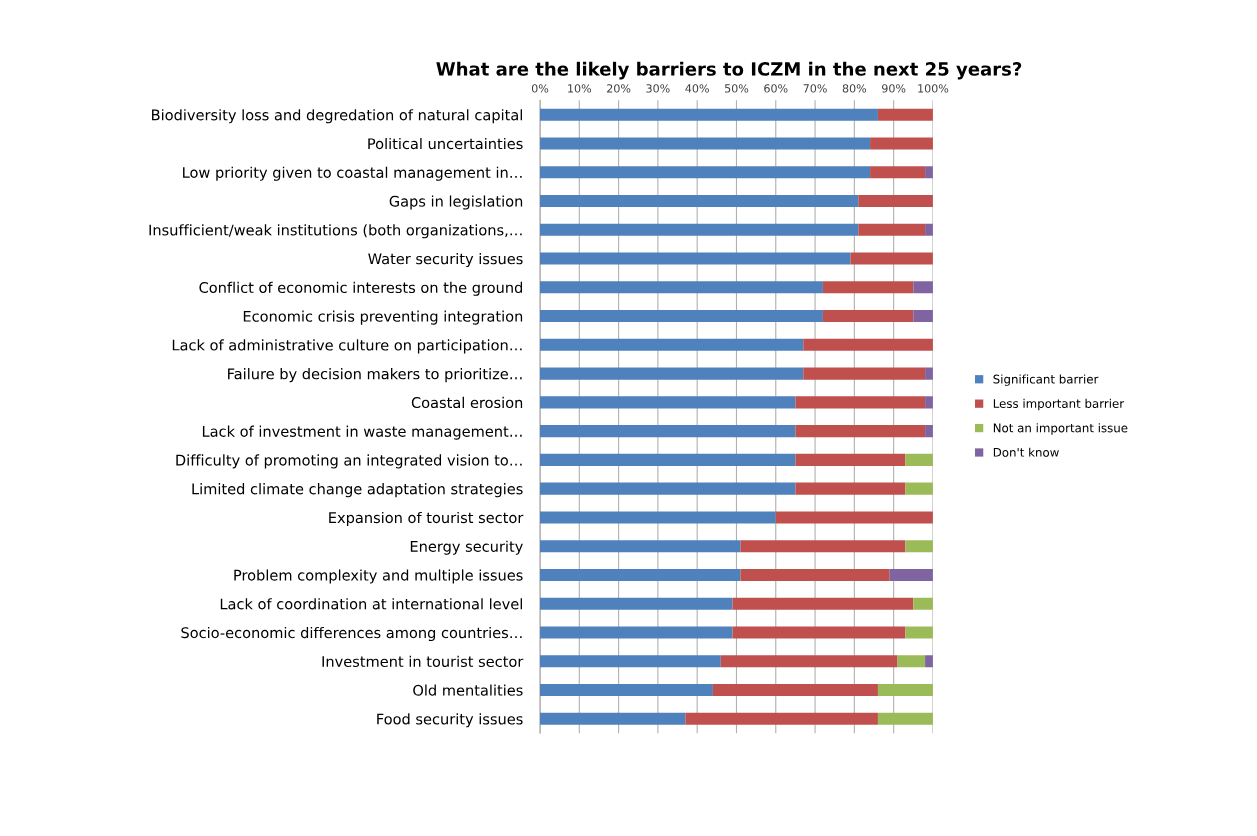 This screenshot has height=836, width=1257. What do you see at coordinates (383, 317) in the screenshot?
I see `y-tick-label: Economic crisis preventing integration` at bounding box center [383, 317].